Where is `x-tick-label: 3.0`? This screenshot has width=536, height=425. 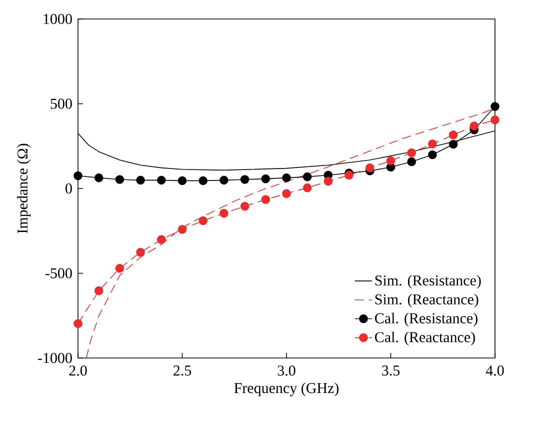 x-tick-label: 3.0 is located at coordinates (287, 371).